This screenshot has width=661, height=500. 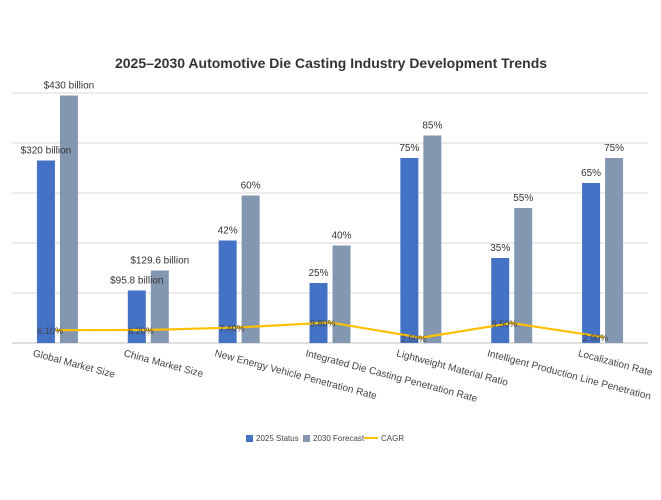 I want to click on cagr-label: 9.80%, so click(x=323, y=323).